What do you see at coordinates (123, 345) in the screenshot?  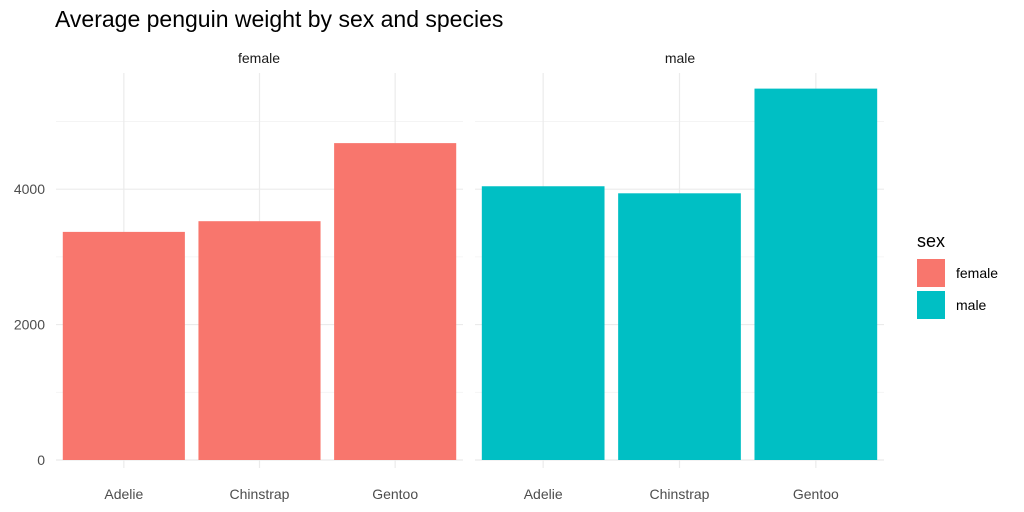 I see `bar-female-adelie` at bounding box center [123, 345].